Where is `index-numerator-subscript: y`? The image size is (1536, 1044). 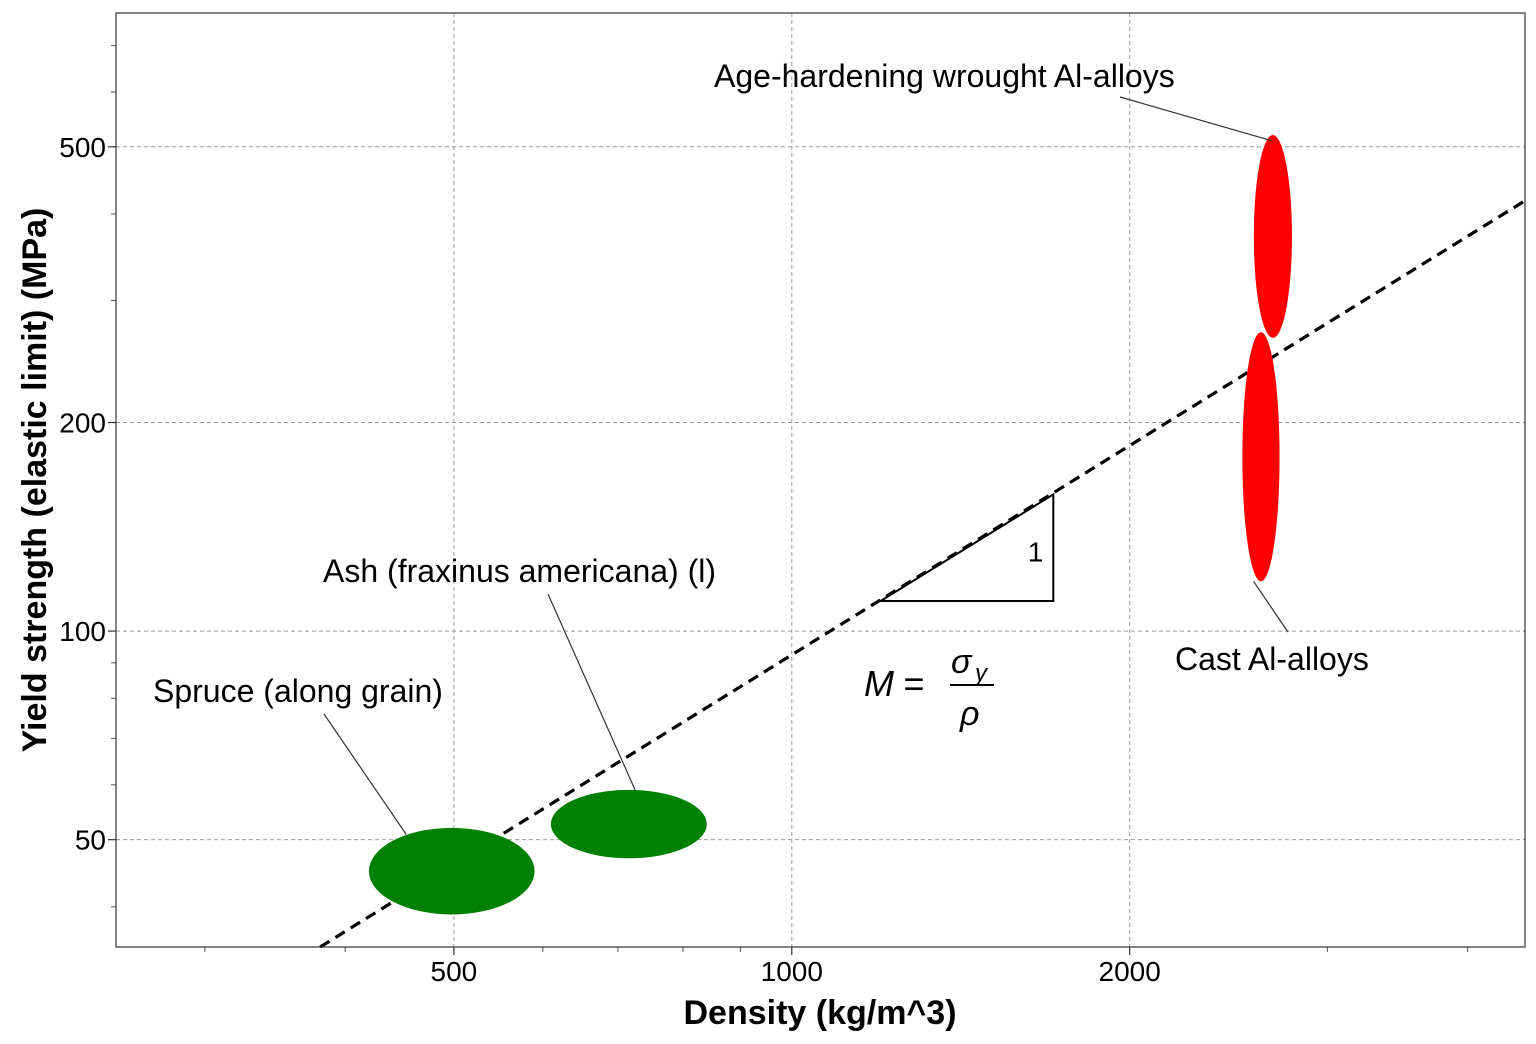
index-numerator-subscript: y is located at coordinates (981, 673).